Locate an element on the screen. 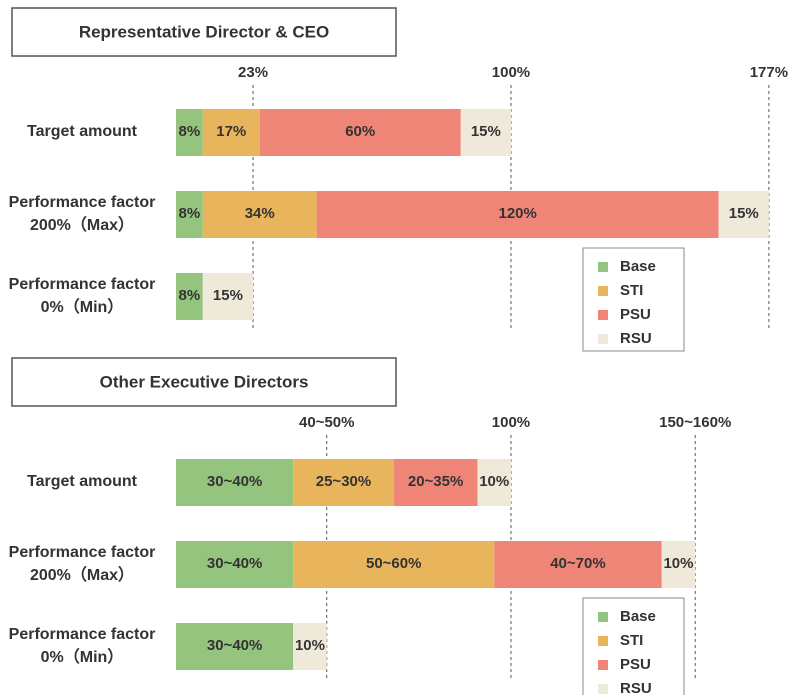  chart-title: Other Executive Directors is located at coordinates (204, 381).